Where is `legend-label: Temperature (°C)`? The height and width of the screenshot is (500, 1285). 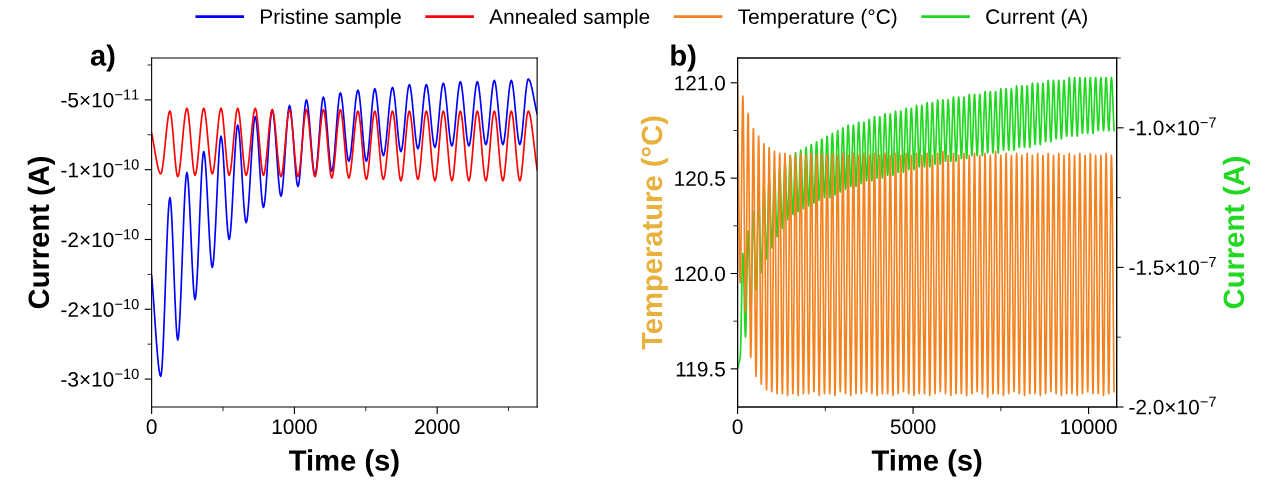 legend-label: Temperature (°C) is located at coordinates (817, 18).